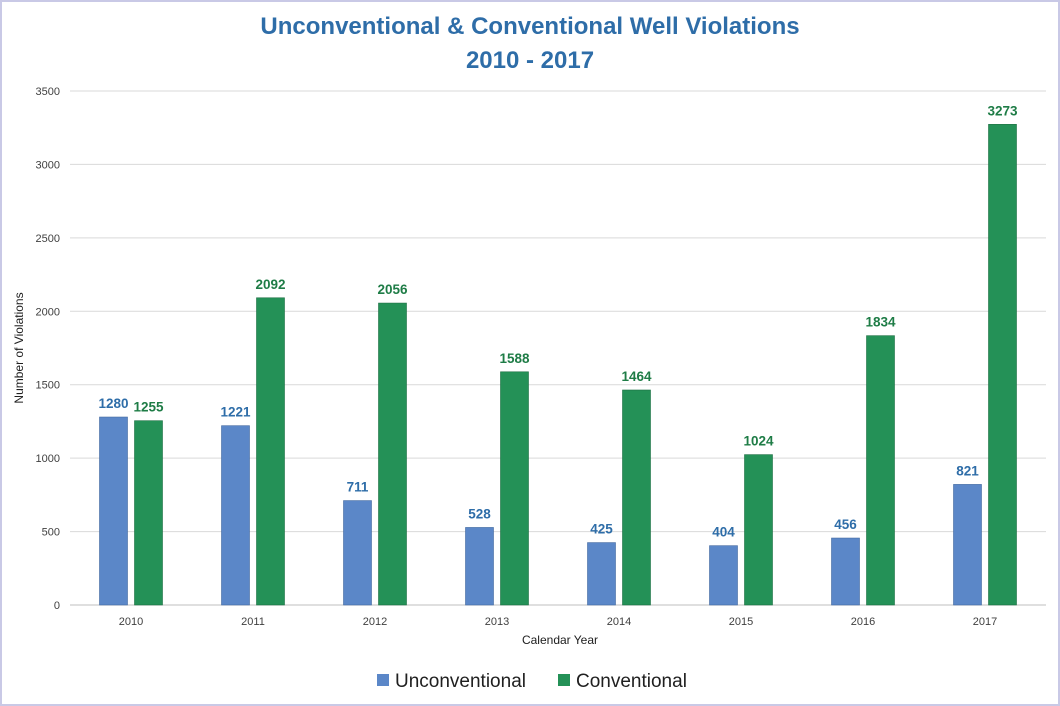  I want to click on bar-conventional-2014, so click(636, 497).